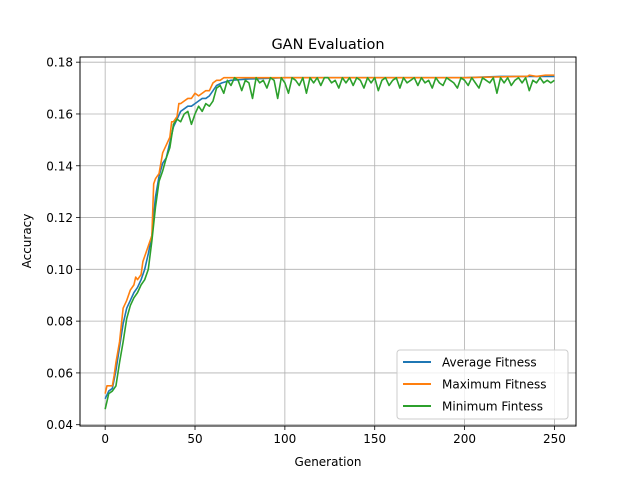  What do you see at coordinates (27, 241) in the screenshot?
I see `y-axis-title: Accuracy` at bounding box center [27, 241].